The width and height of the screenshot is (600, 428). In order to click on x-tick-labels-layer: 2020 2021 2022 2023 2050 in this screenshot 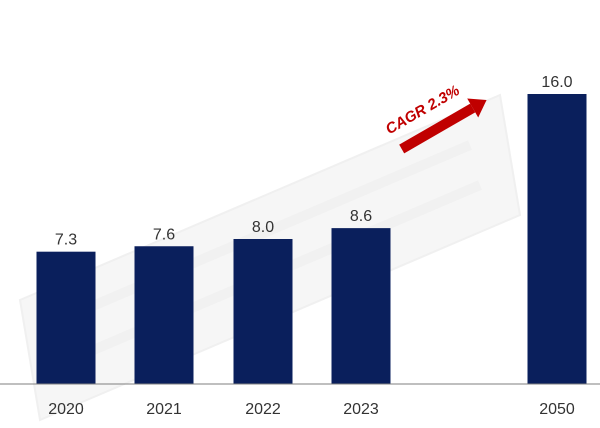, I will do `click(311, 409)`.